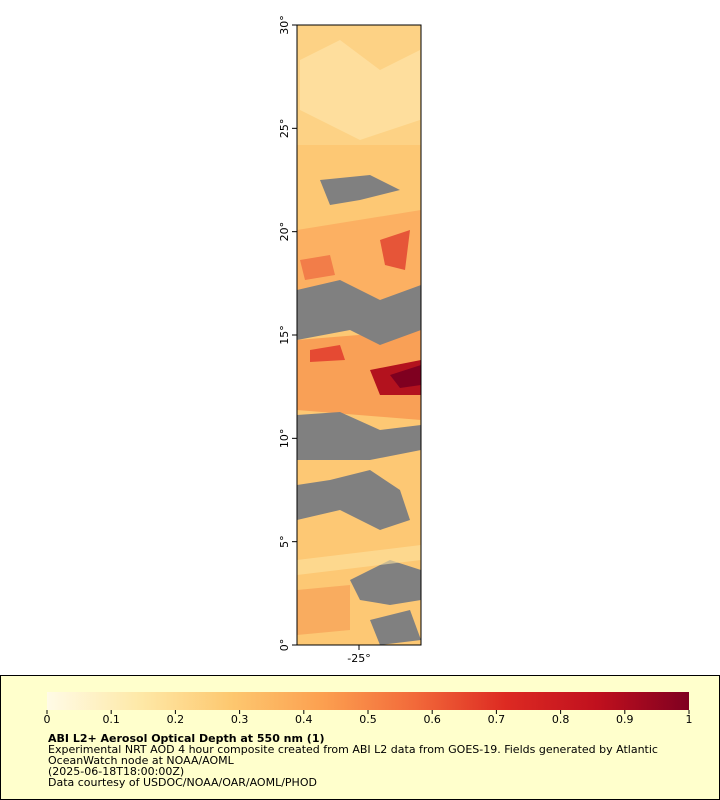 The image size is (720, 800). I want to click on colorbar-tick-label: 0.4, so click(304, 719).